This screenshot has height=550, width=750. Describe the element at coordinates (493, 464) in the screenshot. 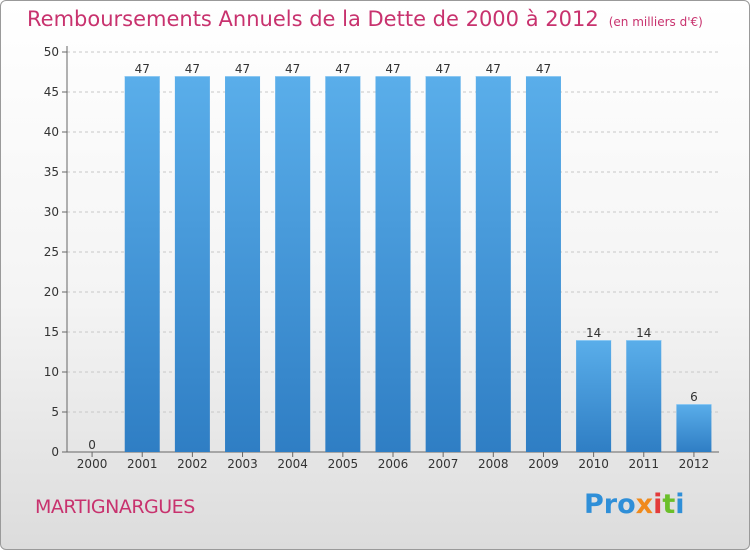

I see `x-tick-label: 2008` at that location.